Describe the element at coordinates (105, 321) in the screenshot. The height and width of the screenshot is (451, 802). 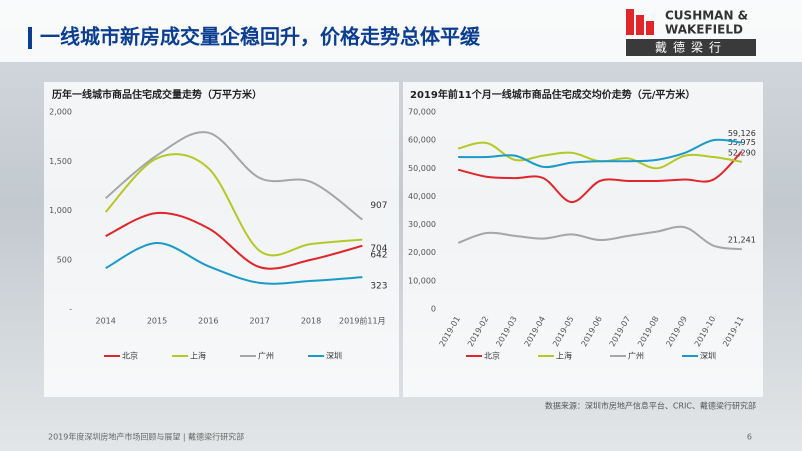
I see `x-tick-label: 2014` at that location.